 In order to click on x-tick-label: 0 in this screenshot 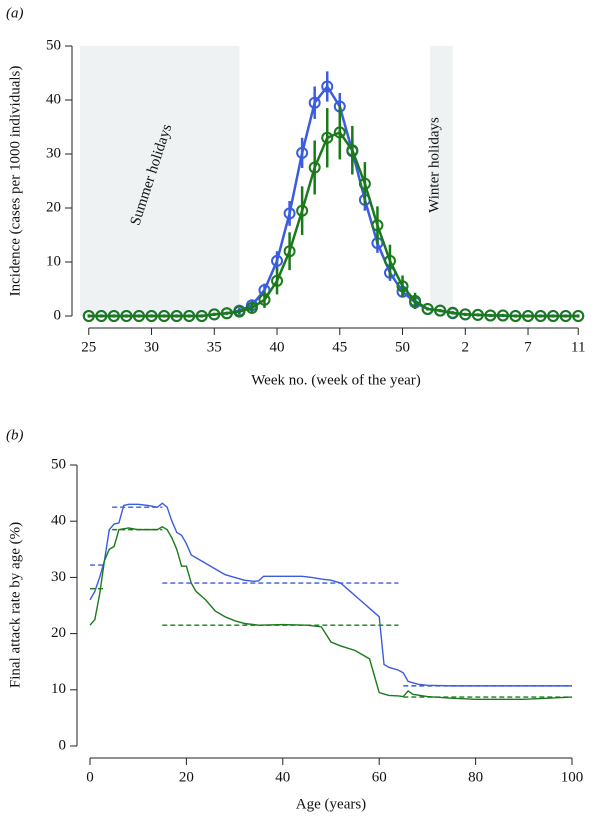, I will do `click(90, 777)`.